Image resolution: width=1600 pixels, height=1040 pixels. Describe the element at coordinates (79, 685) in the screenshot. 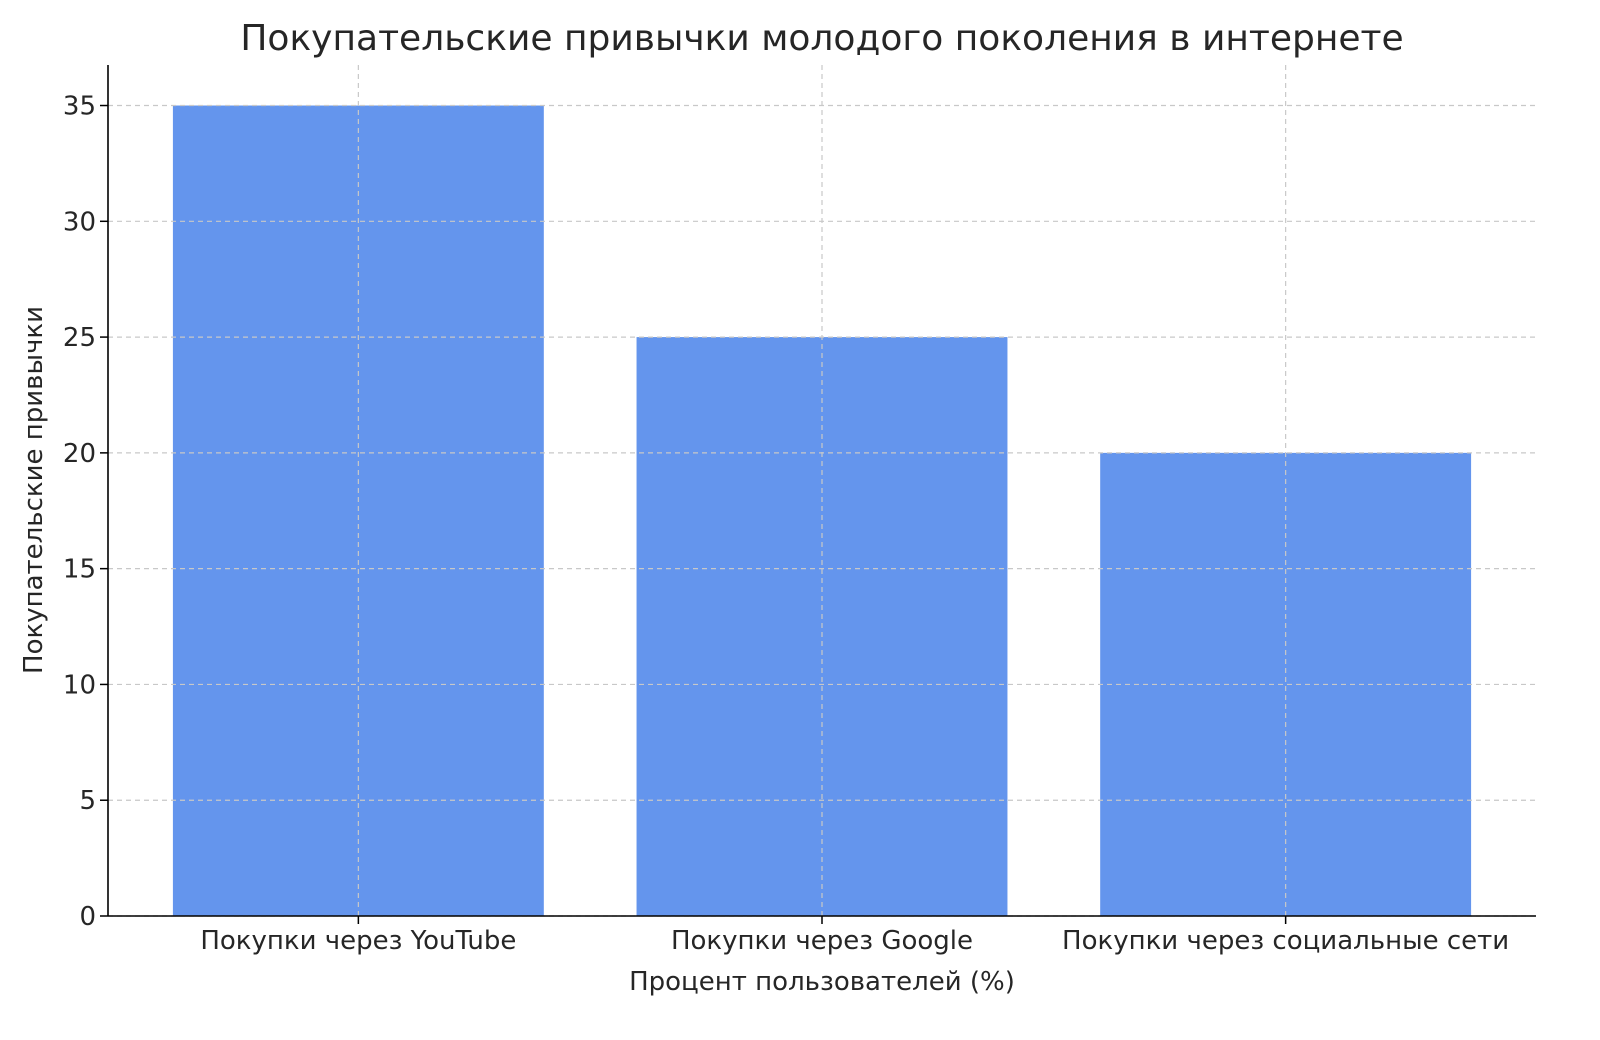

I see `y-tick-label: 10` at that location.